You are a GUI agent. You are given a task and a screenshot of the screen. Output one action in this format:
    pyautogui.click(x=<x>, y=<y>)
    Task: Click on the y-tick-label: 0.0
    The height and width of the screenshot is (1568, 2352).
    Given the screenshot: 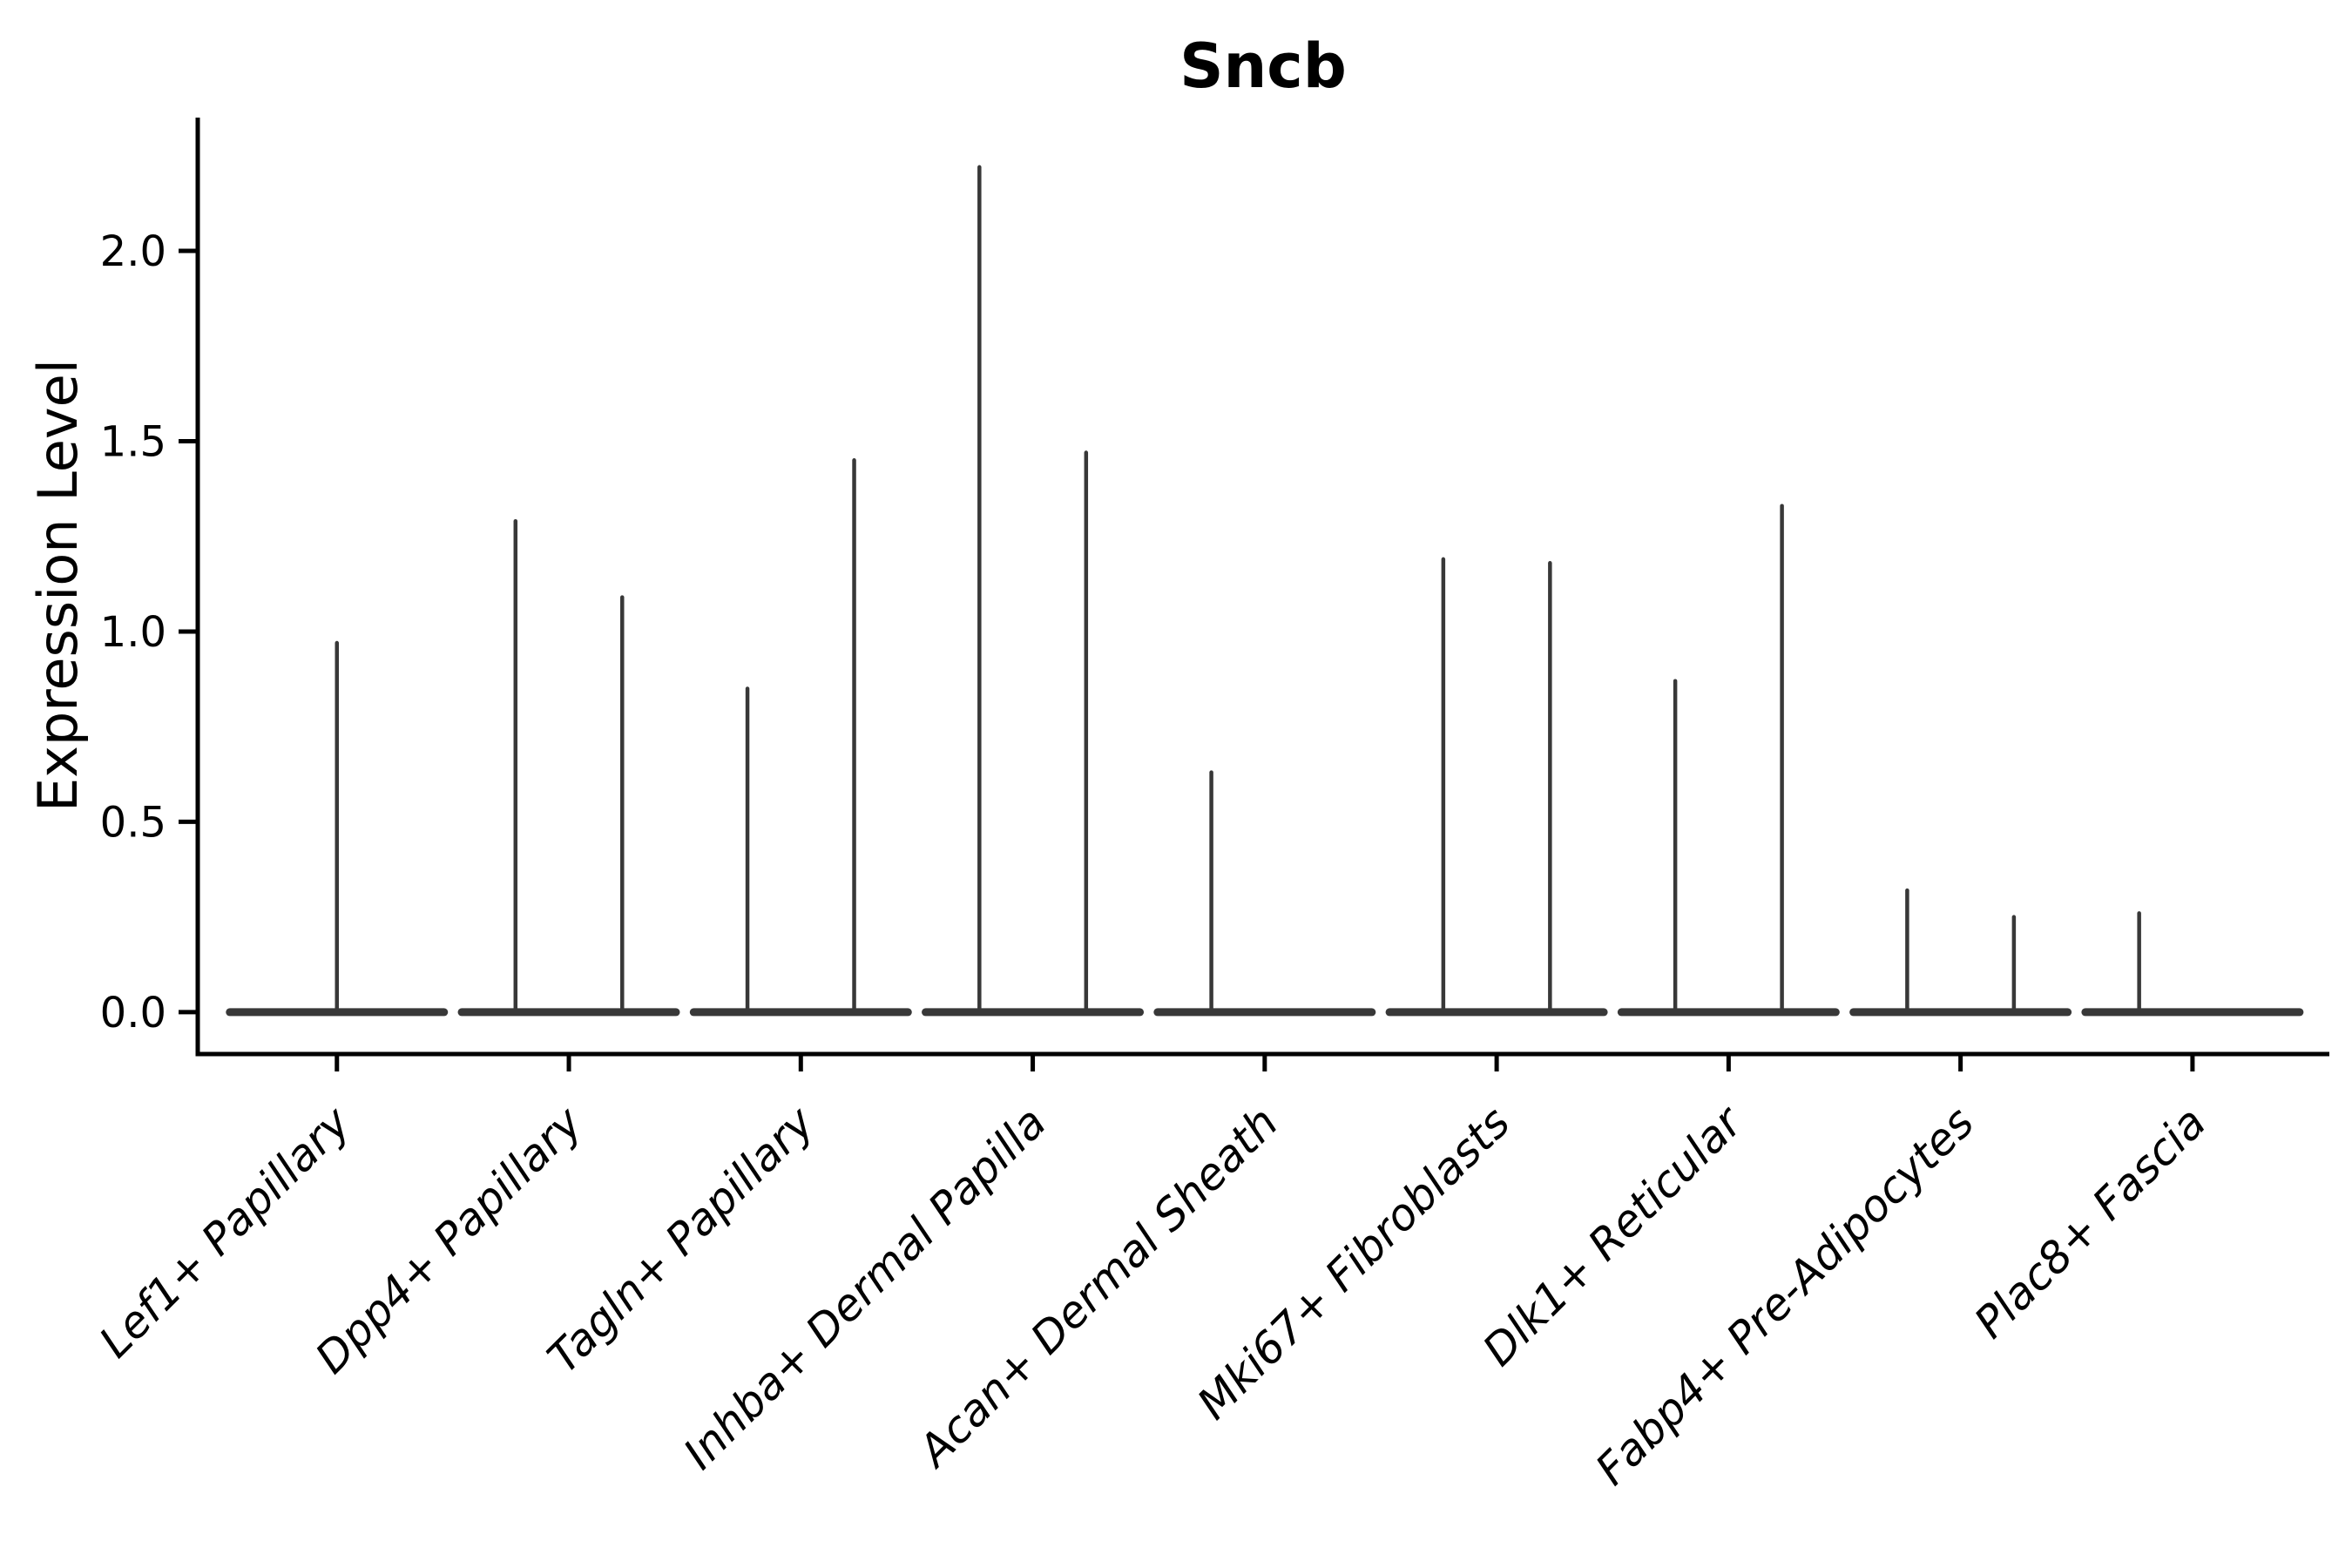 What is the action you would take?
    pyautogui.click(x=133, y=1013)
    